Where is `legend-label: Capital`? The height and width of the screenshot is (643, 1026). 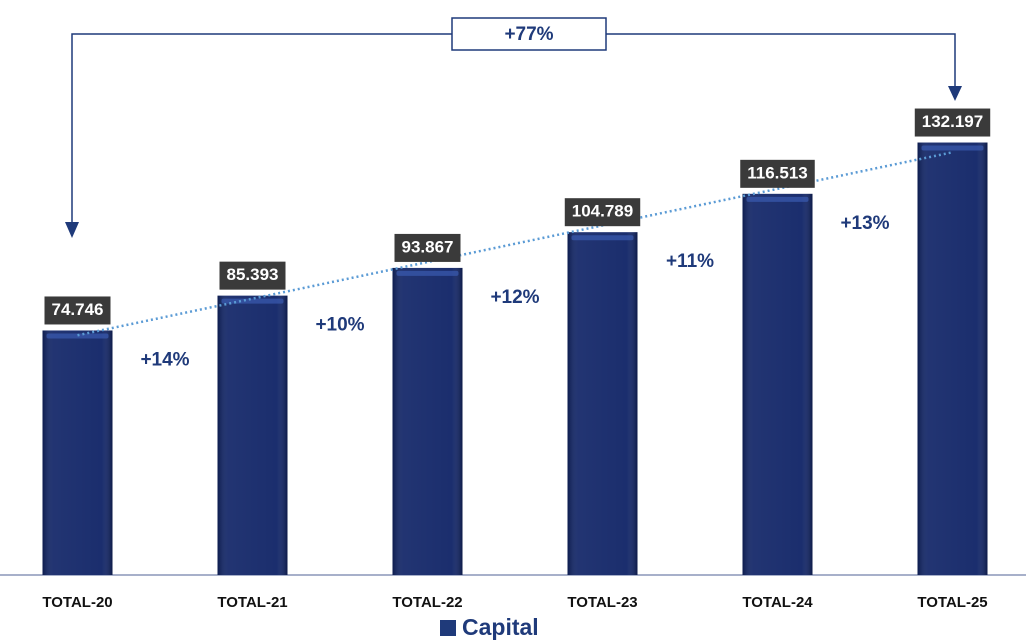 legend-label: Capital is located at coordinates (500, 627).